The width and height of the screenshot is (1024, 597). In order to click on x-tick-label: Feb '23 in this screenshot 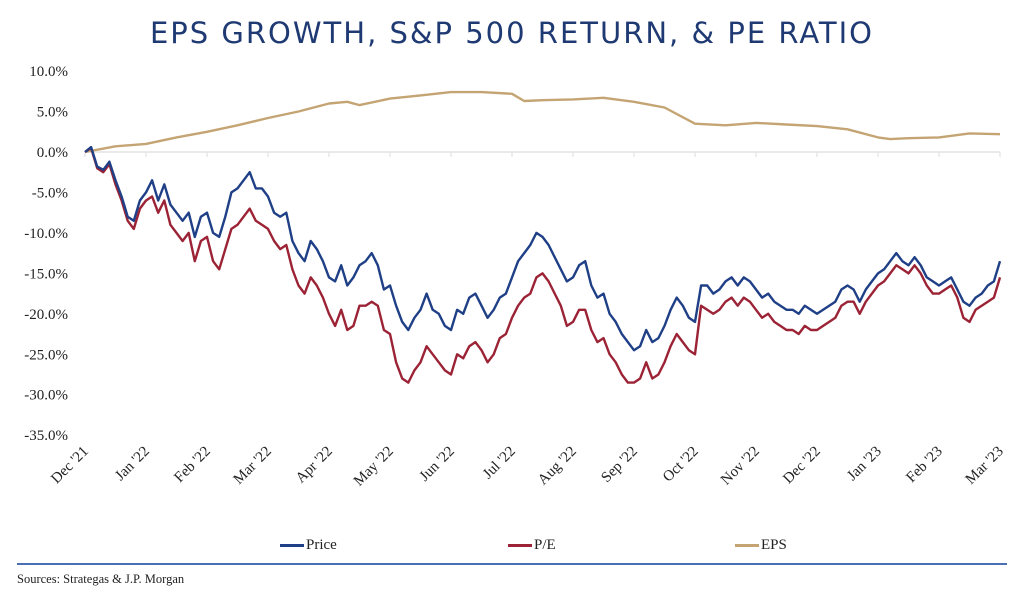, I will do `click(924, 465)`.